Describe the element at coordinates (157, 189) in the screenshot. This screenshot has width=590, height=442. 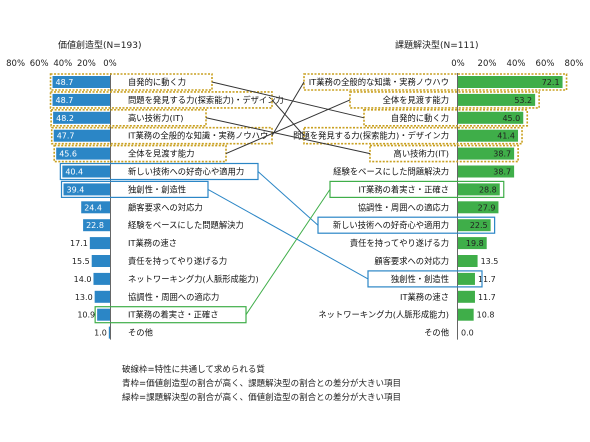
I see `left-category-label: 独創性・創造性` at that location.